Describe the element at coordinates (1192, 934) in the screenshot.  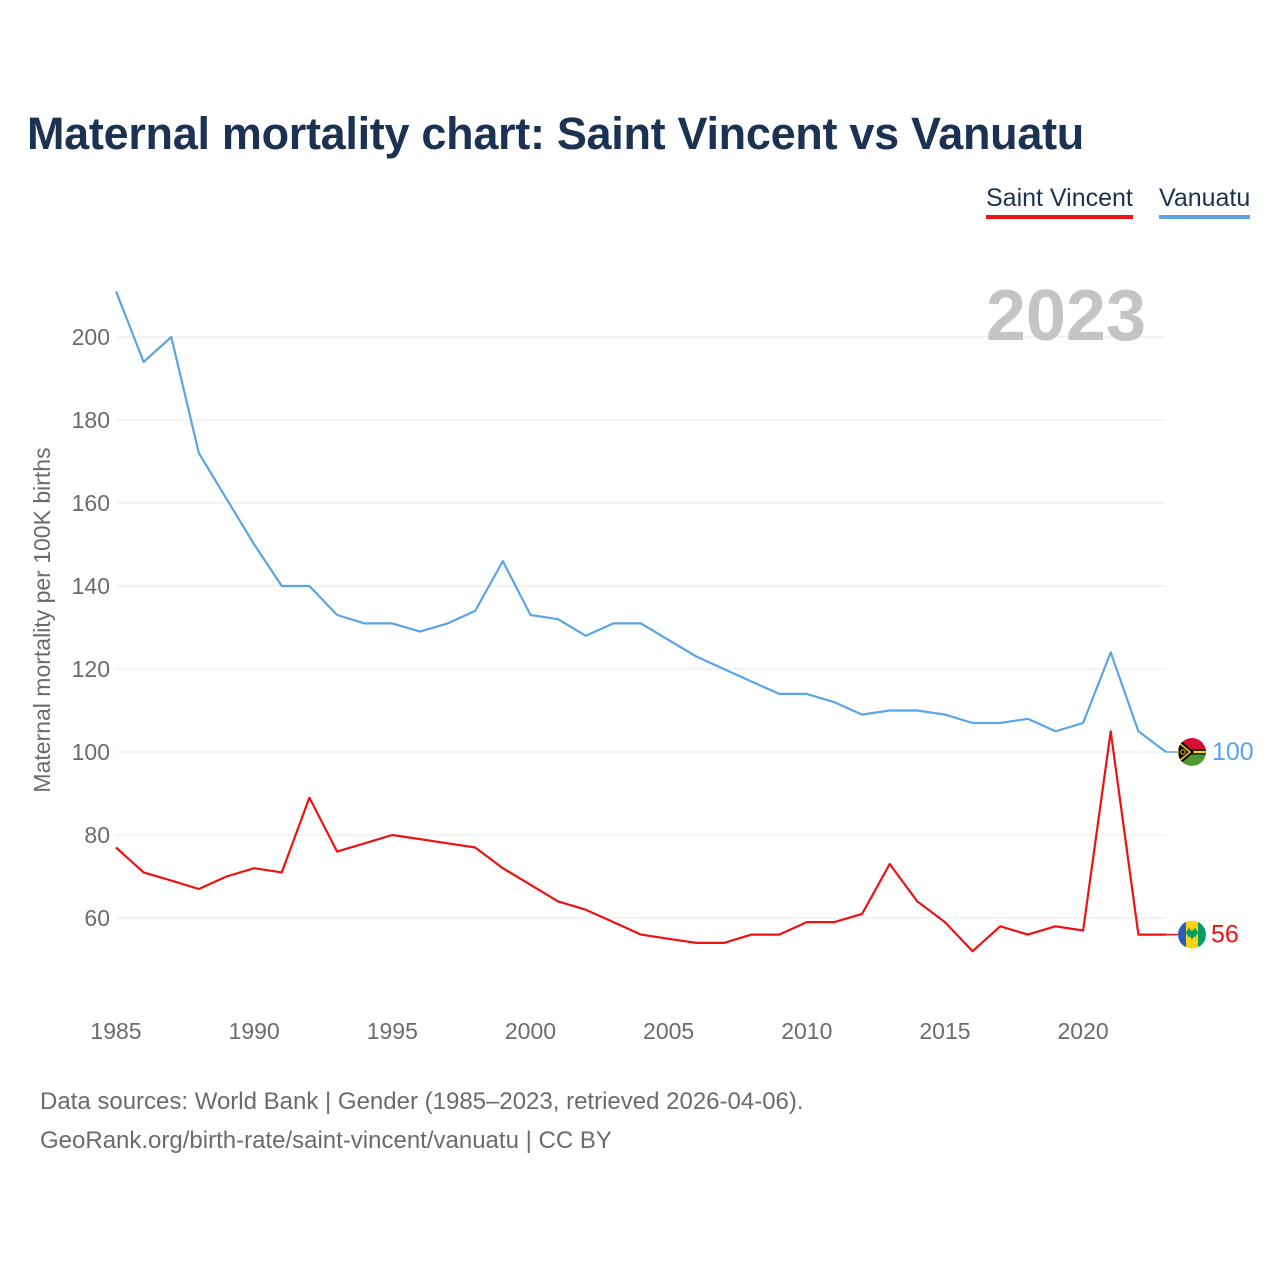
I see `saint-vincent-flag-icon` at that location.